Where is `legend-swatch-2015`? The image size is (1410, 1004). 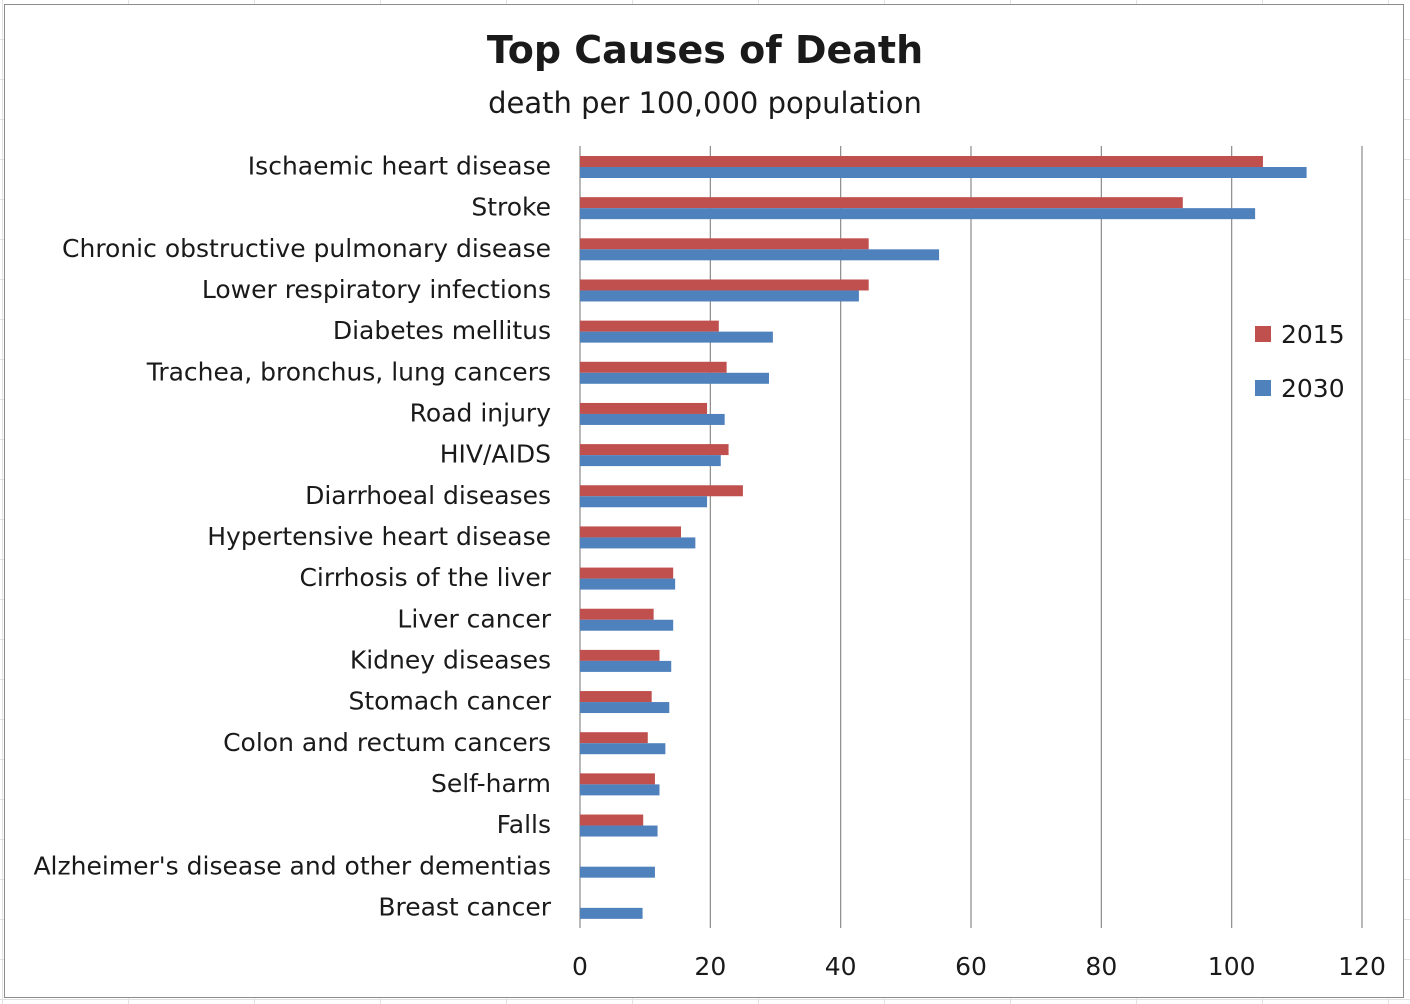 legend-swatch-2015 is located at coordinates (1263, 334).